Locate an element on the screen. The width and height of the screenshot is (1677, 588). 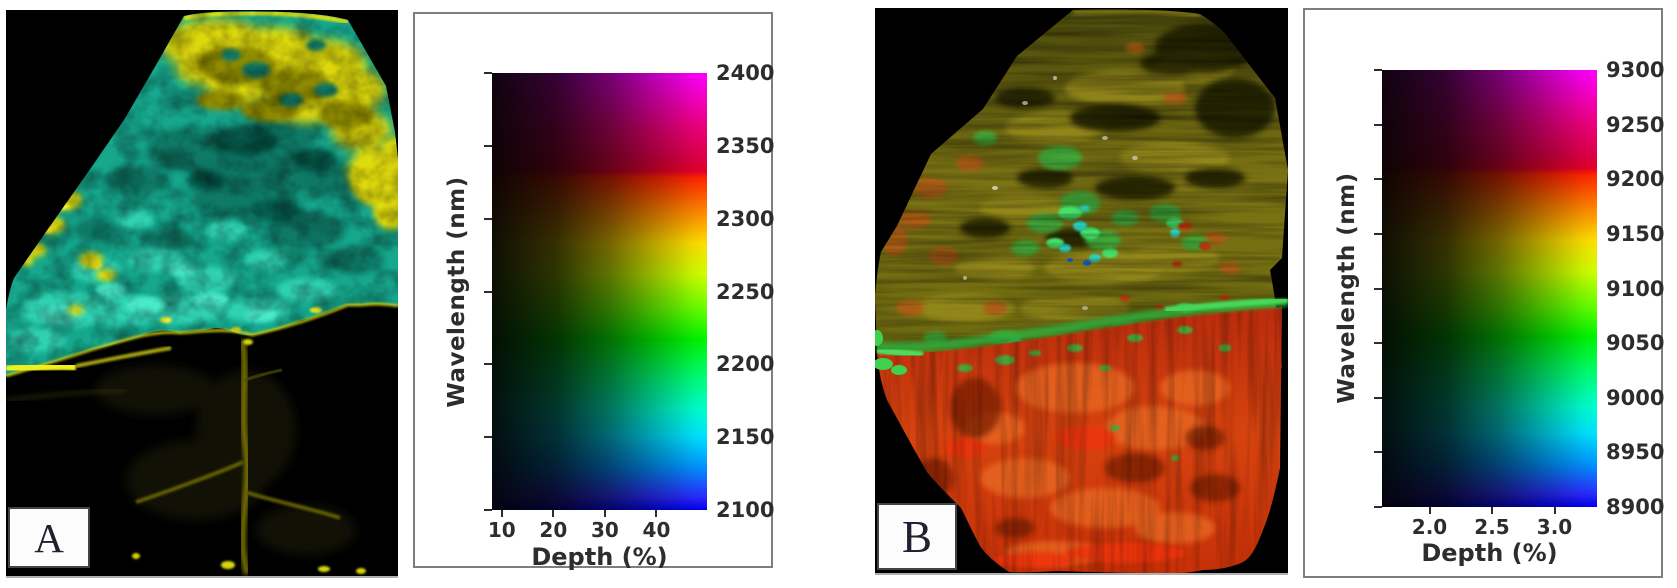
y-tick-label: 9300 is located at coordinates (1635, 70).